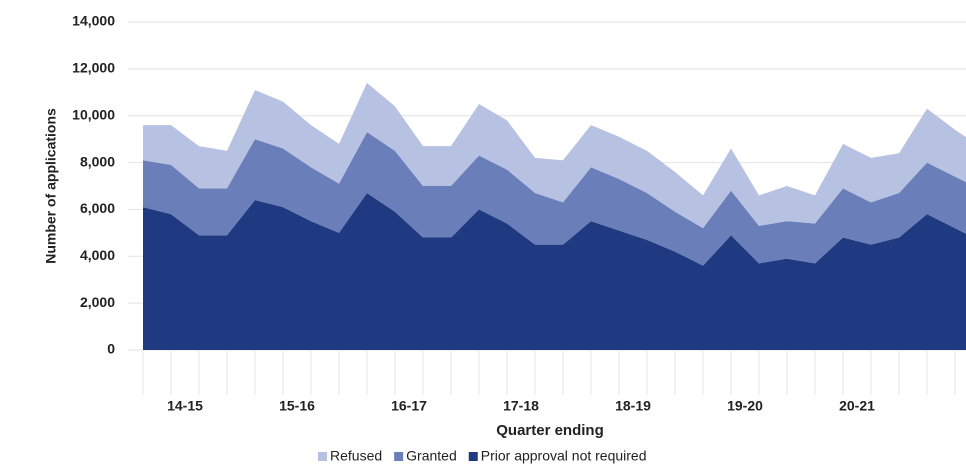 The image size is (966, 466). What do you see at coordinates (97, 255) in the screenshot?
I see `y-tick-label: 4,000` at bounding box center [97, 255].